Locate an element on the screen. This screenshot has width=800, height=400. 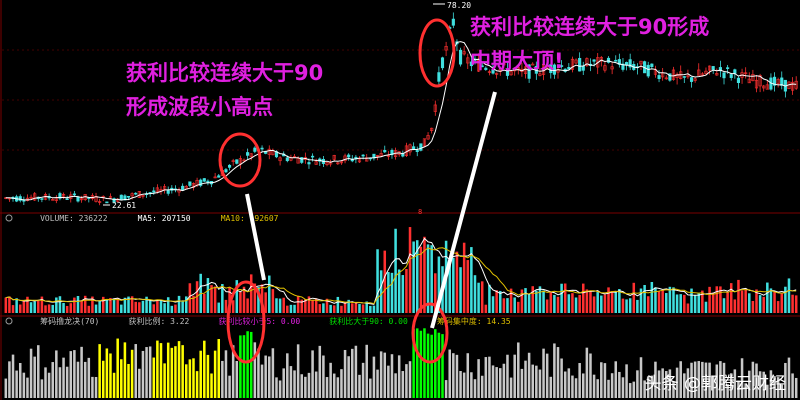
volume-settings-icon is located at coordinates (9, 218).